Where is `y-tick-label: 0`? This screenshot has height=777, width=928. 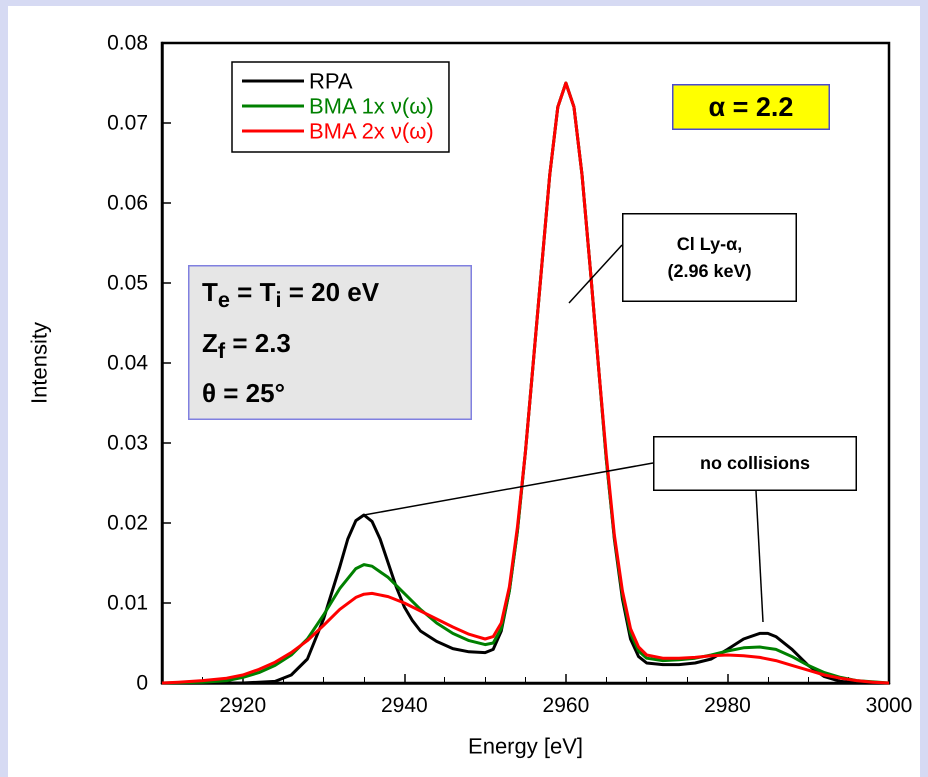 y-tick-label: 0 is located at coordinates (142, 683).